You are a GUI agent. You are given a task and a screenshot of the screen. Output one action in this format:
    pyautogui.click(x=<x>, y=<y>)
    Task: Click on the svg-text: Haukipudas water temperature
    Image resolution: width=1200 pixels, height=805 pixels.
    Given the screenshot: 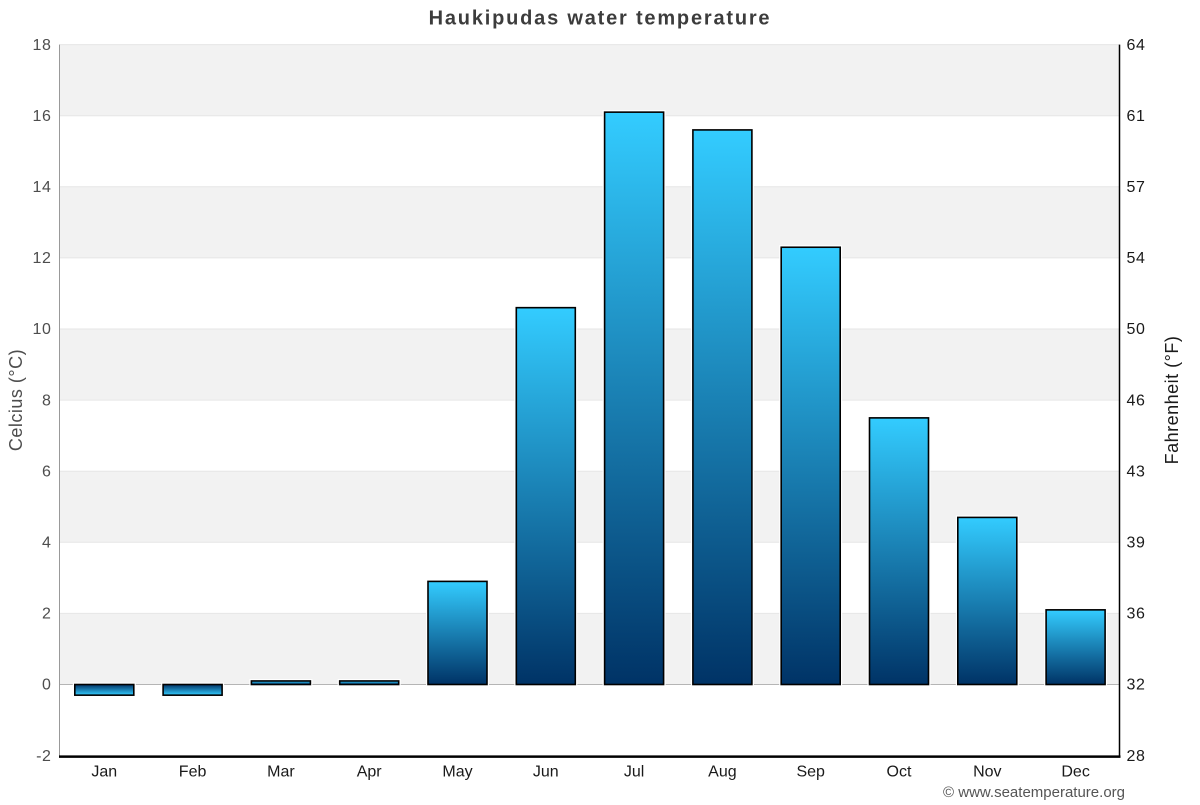 What is the action you would take?
    pyautogui.click(x=600, y=19)
    